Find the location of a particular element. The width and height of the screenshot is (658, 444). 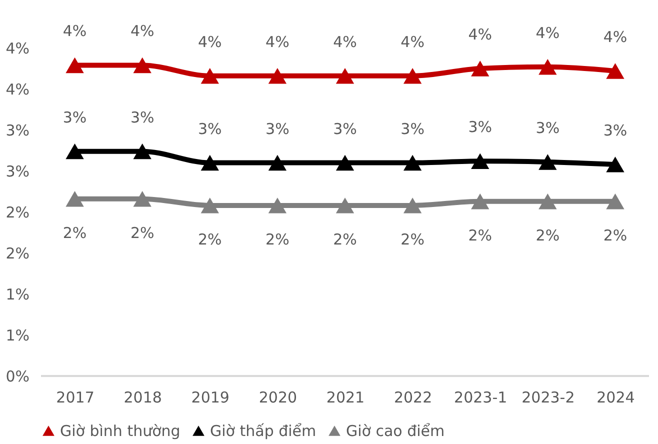

x-tick-label: 2017 is located at coordinates (75, 397).